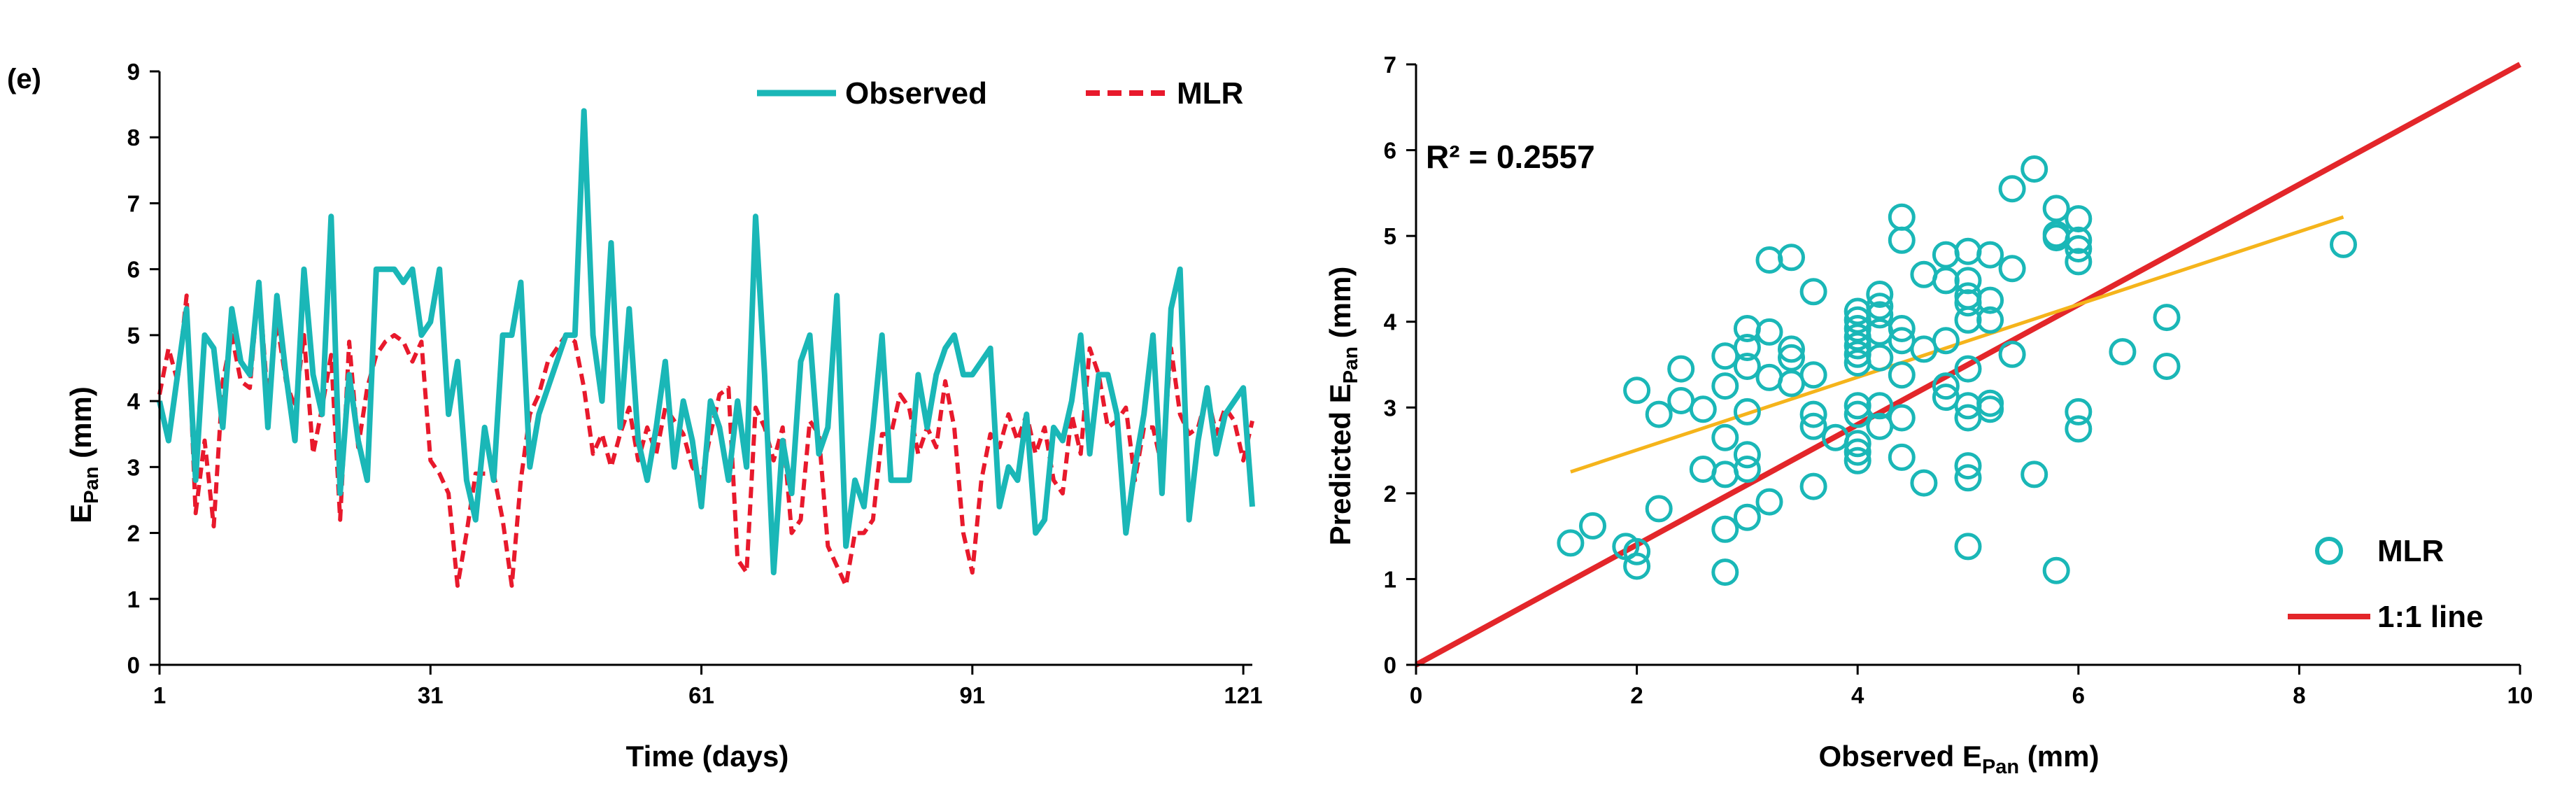 This screenshot has width=2576, height=802. Describe the element at coordinates (1858, 695) in the screenshot. I see `right-x-tick-label: 4` at that location.